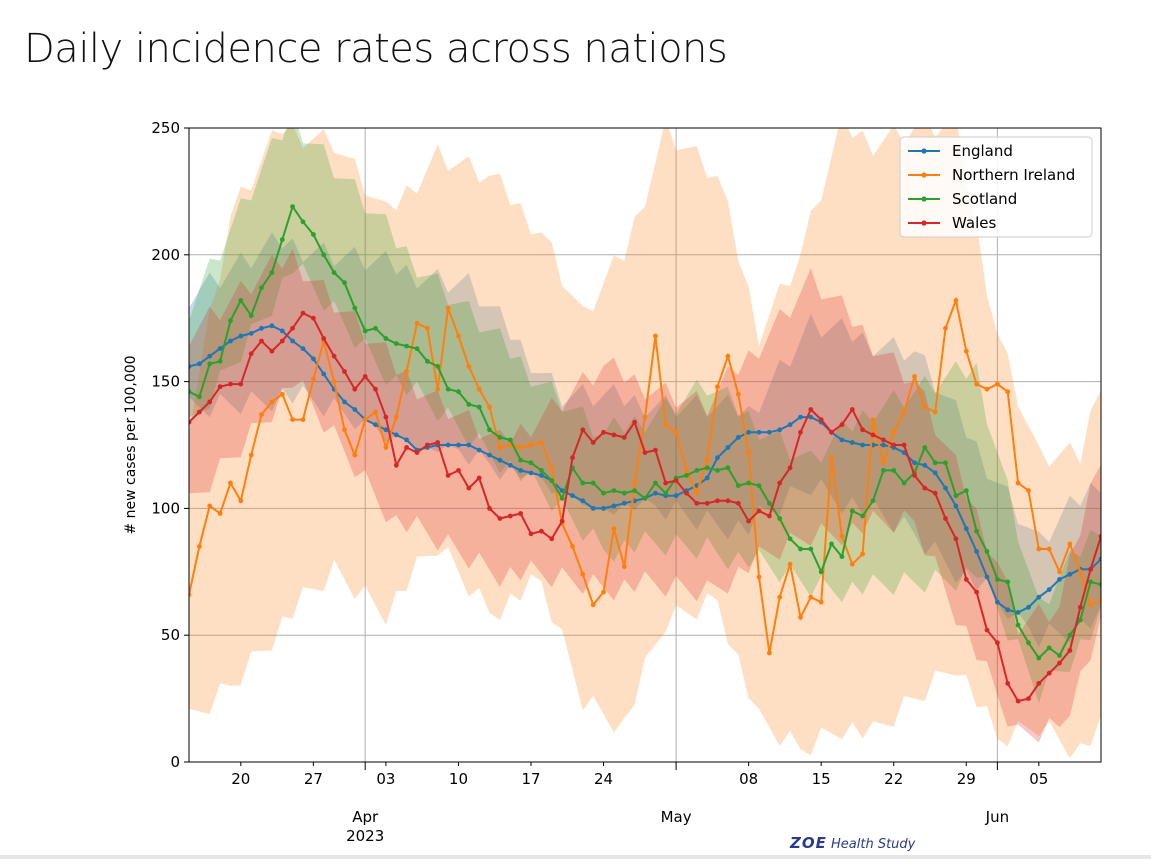 The image size is (1151, 859). What do you see at coordinates (165, 382) in the screenshot?
I see `y-tick-label: 150` at bounding box center [165, 382].